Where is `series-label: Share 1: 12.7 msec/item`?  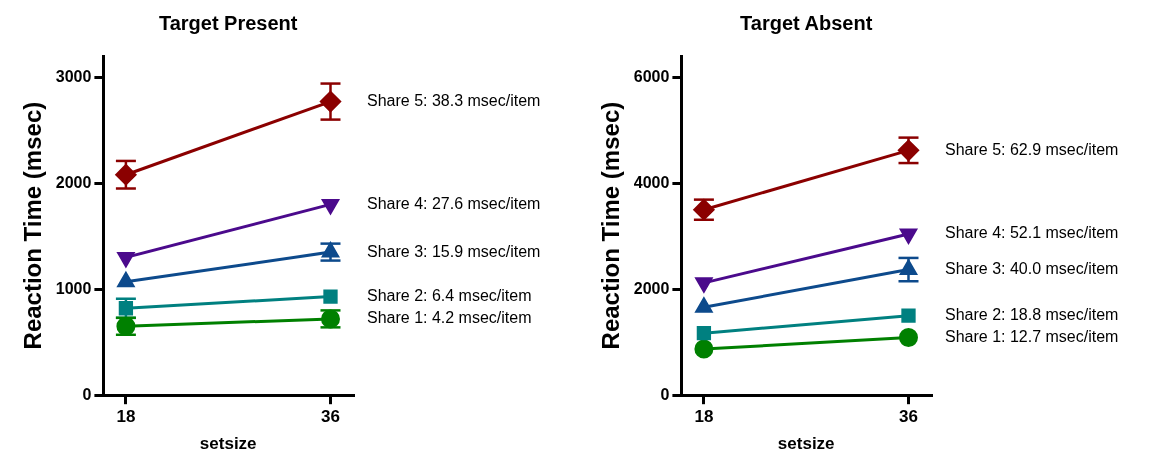
series-label: Share 1: 12.7 msec/item is located at coordinates (1032, 336).